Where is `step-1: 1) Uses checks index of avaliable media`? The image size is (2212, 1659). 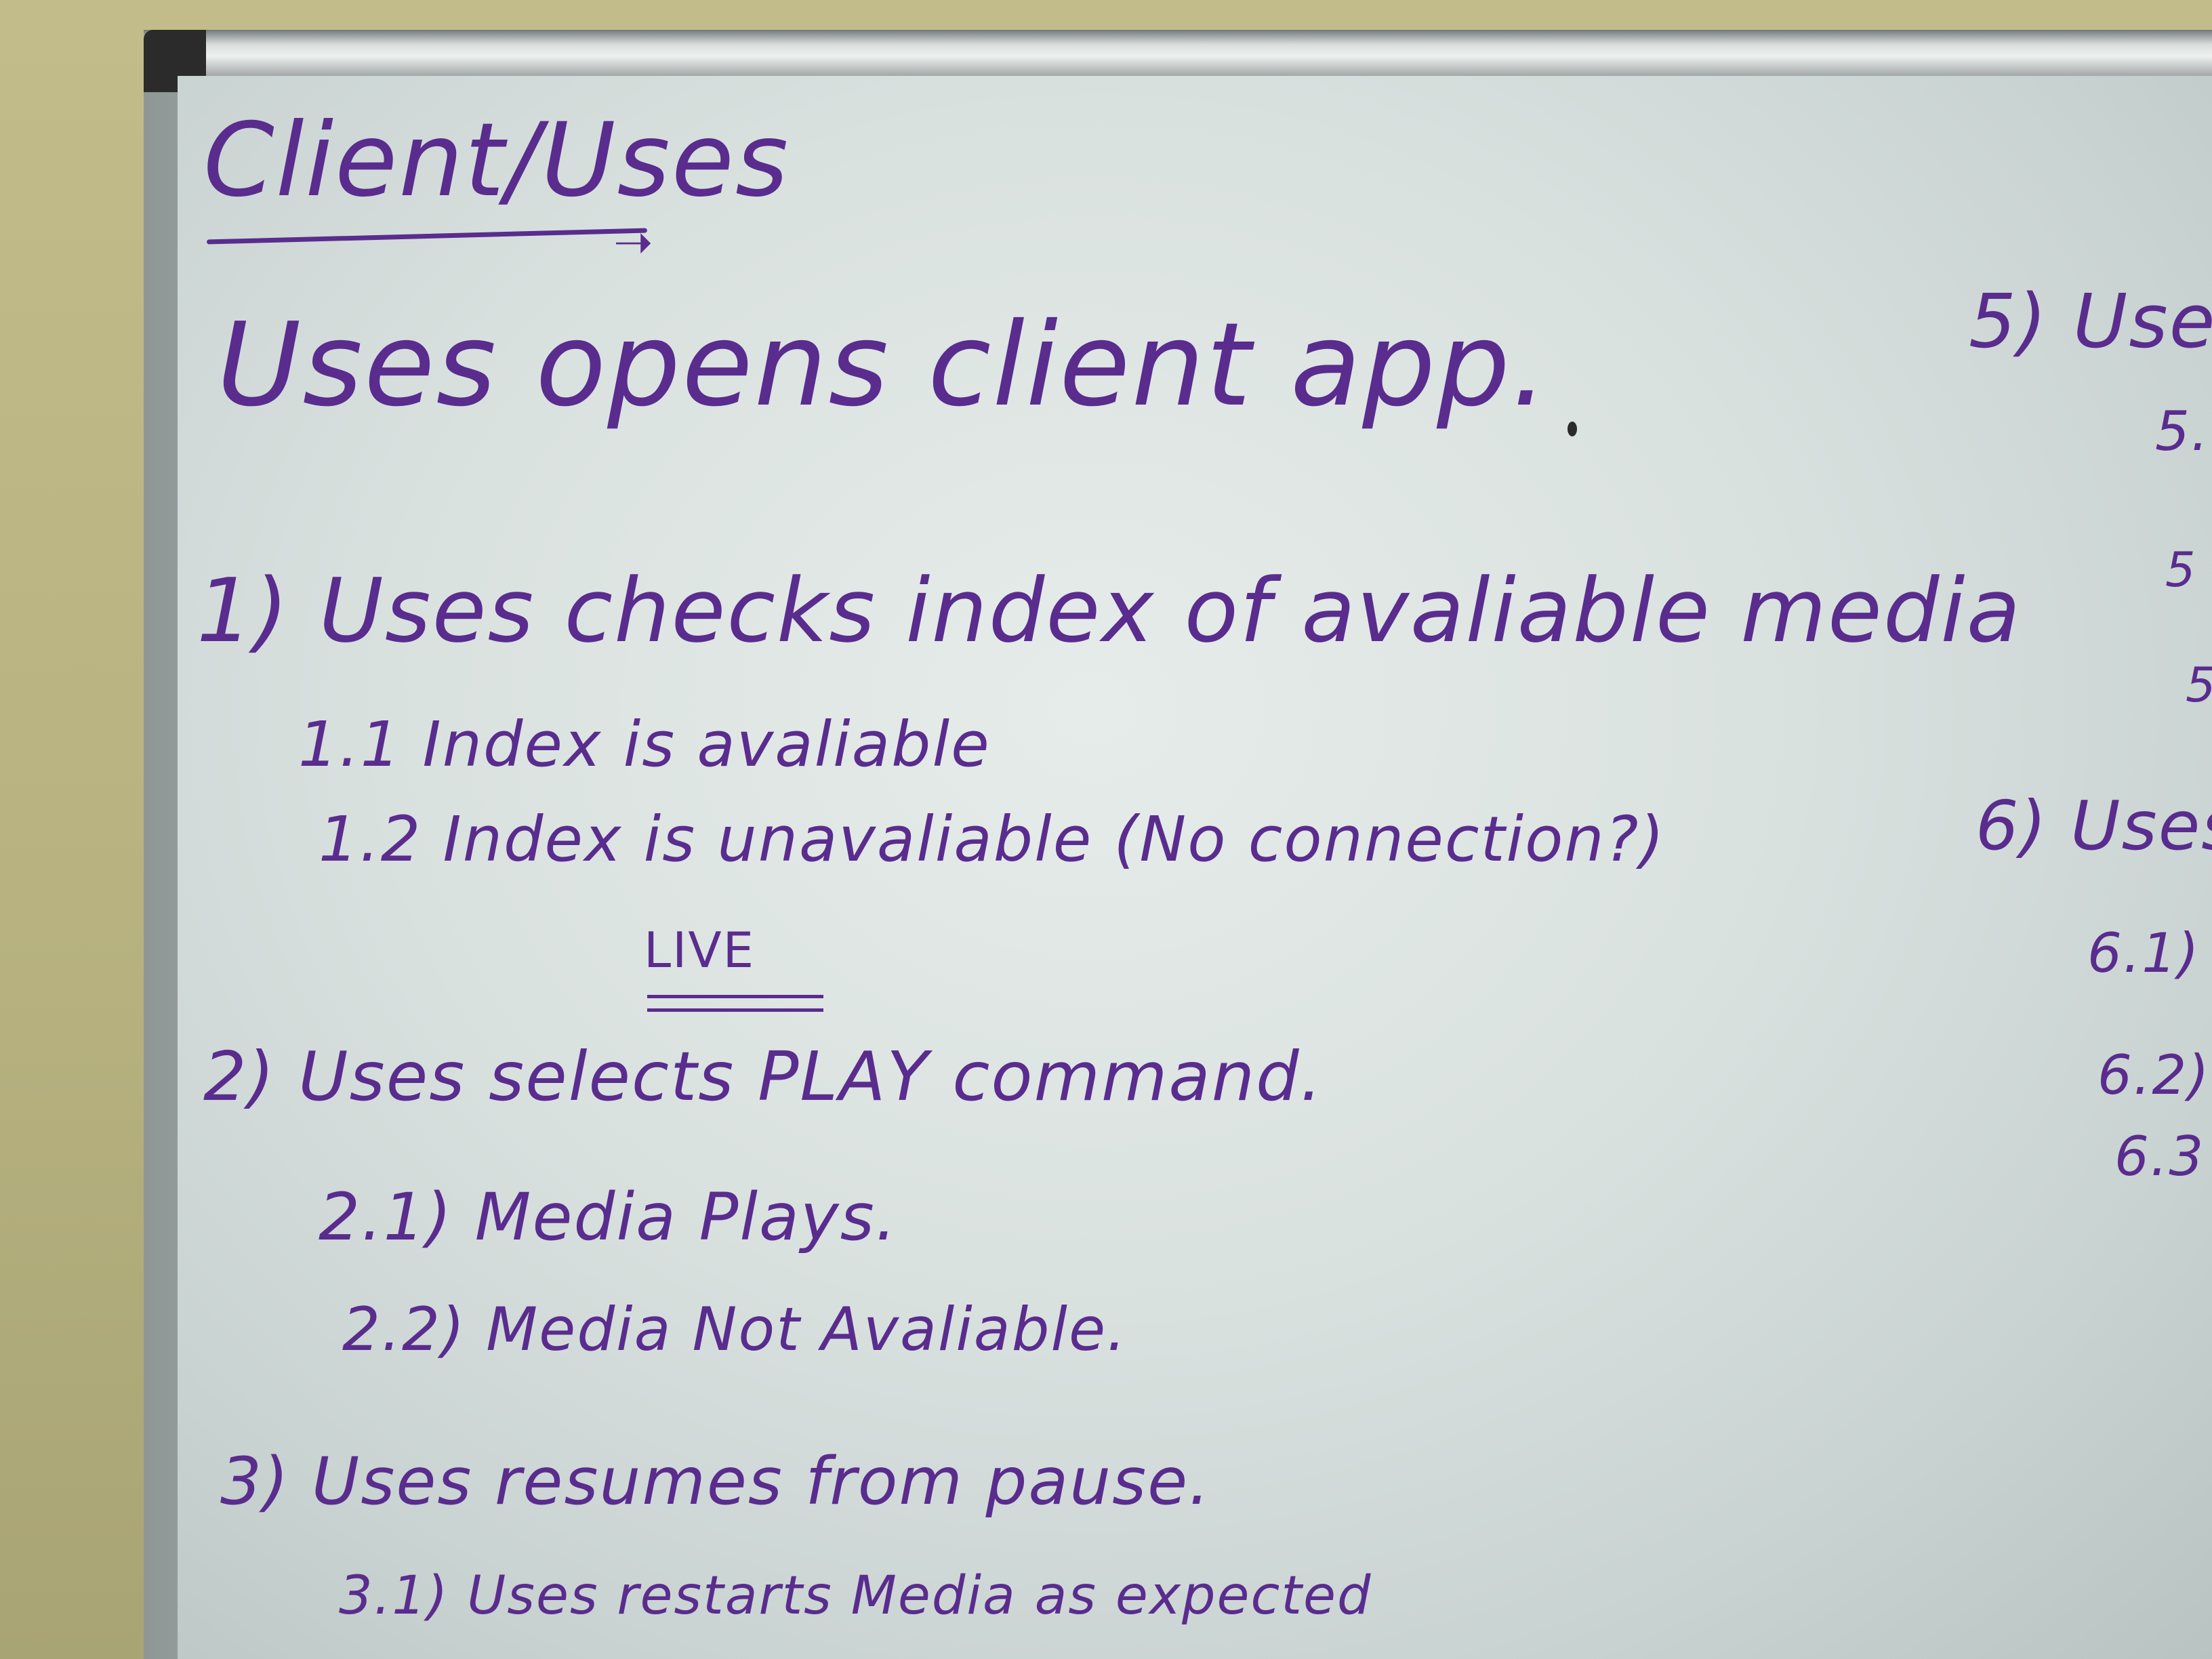 step-1: 1) Uses checks index of avaliable media is located at coordinates (1109, 611).